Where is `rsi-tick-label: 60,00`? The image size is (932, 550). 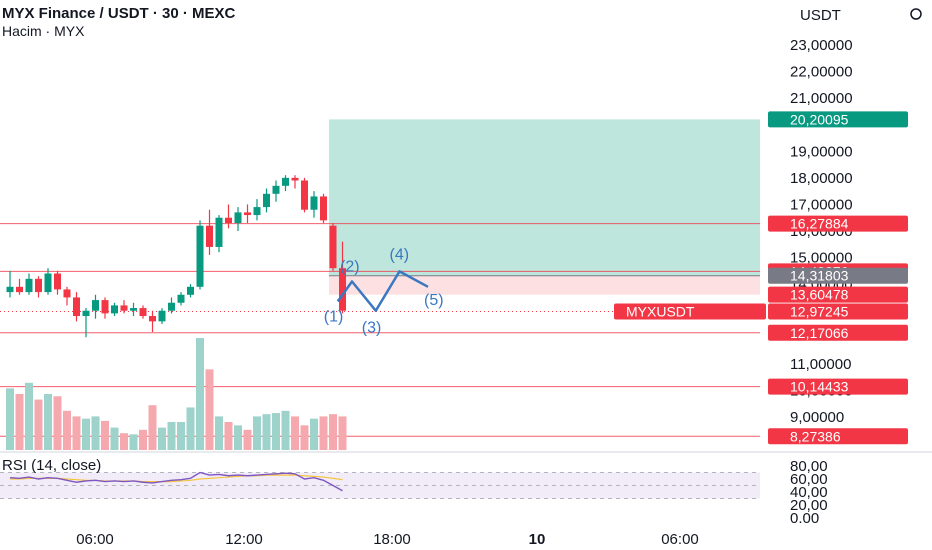
rsi-tick-label: 60,00 is located at coordinates (809, 479).